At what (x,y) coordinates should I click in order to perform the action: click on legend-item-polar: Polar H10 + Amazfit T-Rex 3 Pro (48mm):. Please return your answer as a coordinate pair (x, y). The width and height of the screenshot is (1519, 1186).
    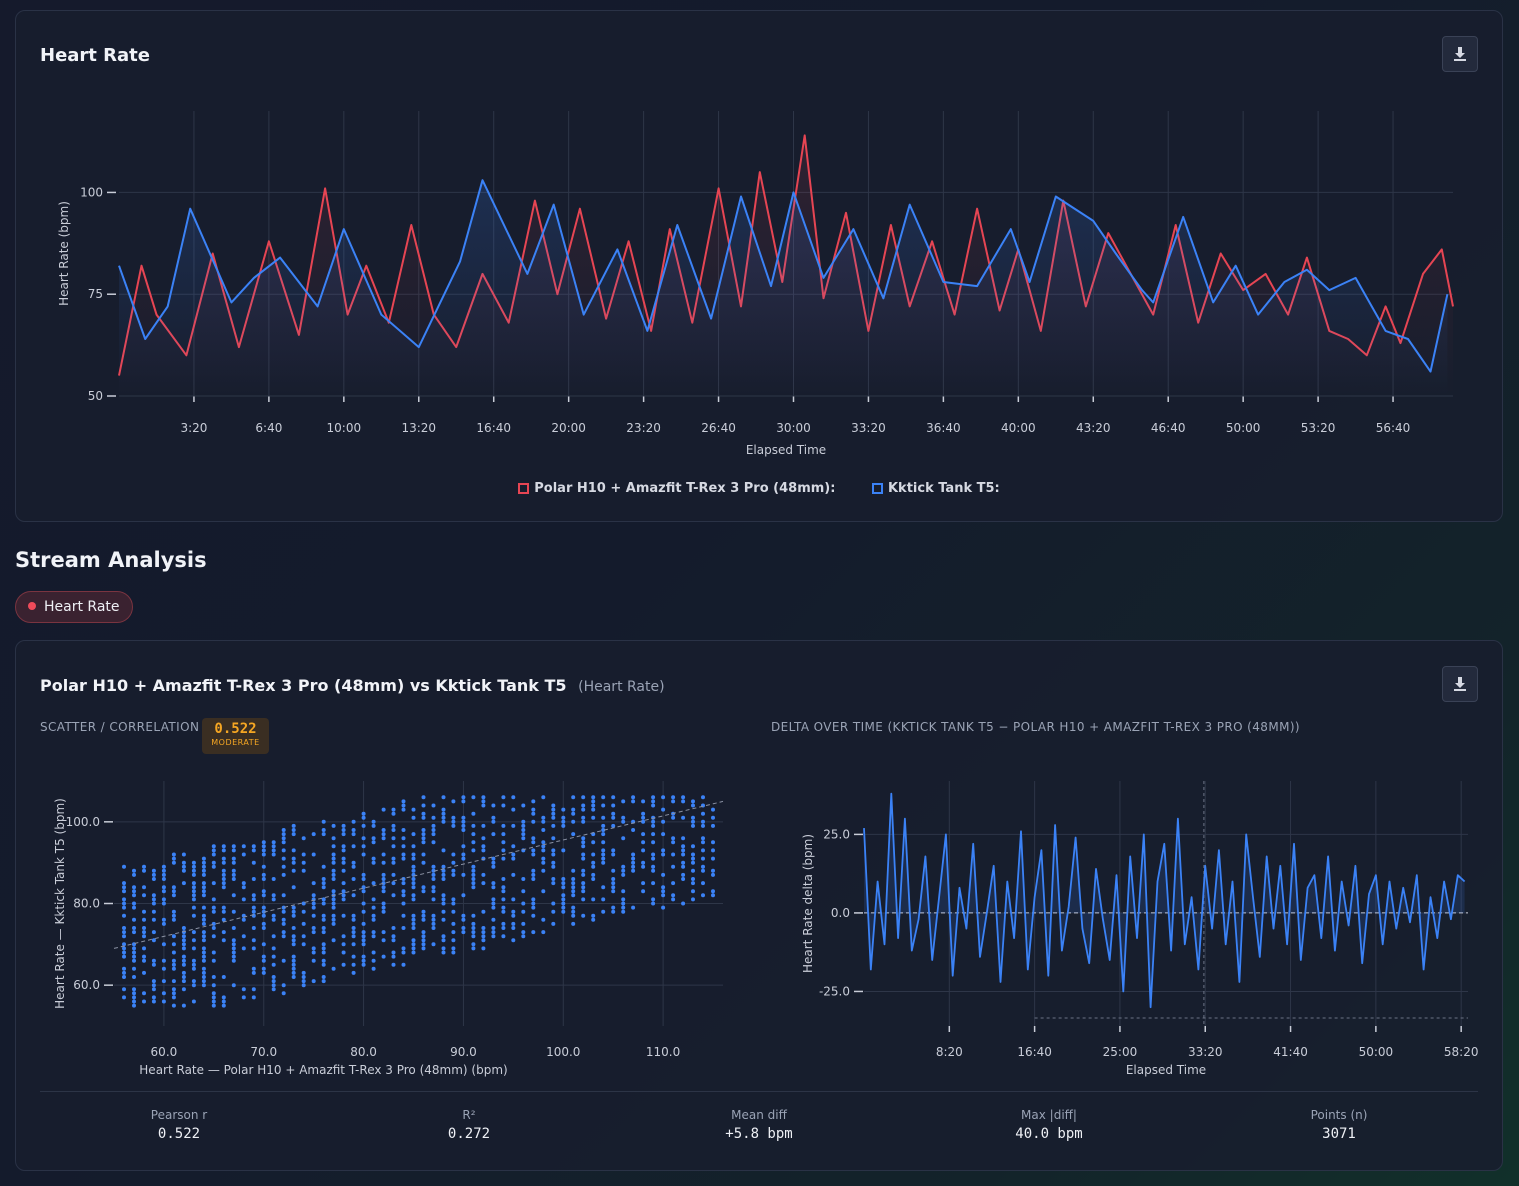
    Looking at the image, I should click on (676, 488).